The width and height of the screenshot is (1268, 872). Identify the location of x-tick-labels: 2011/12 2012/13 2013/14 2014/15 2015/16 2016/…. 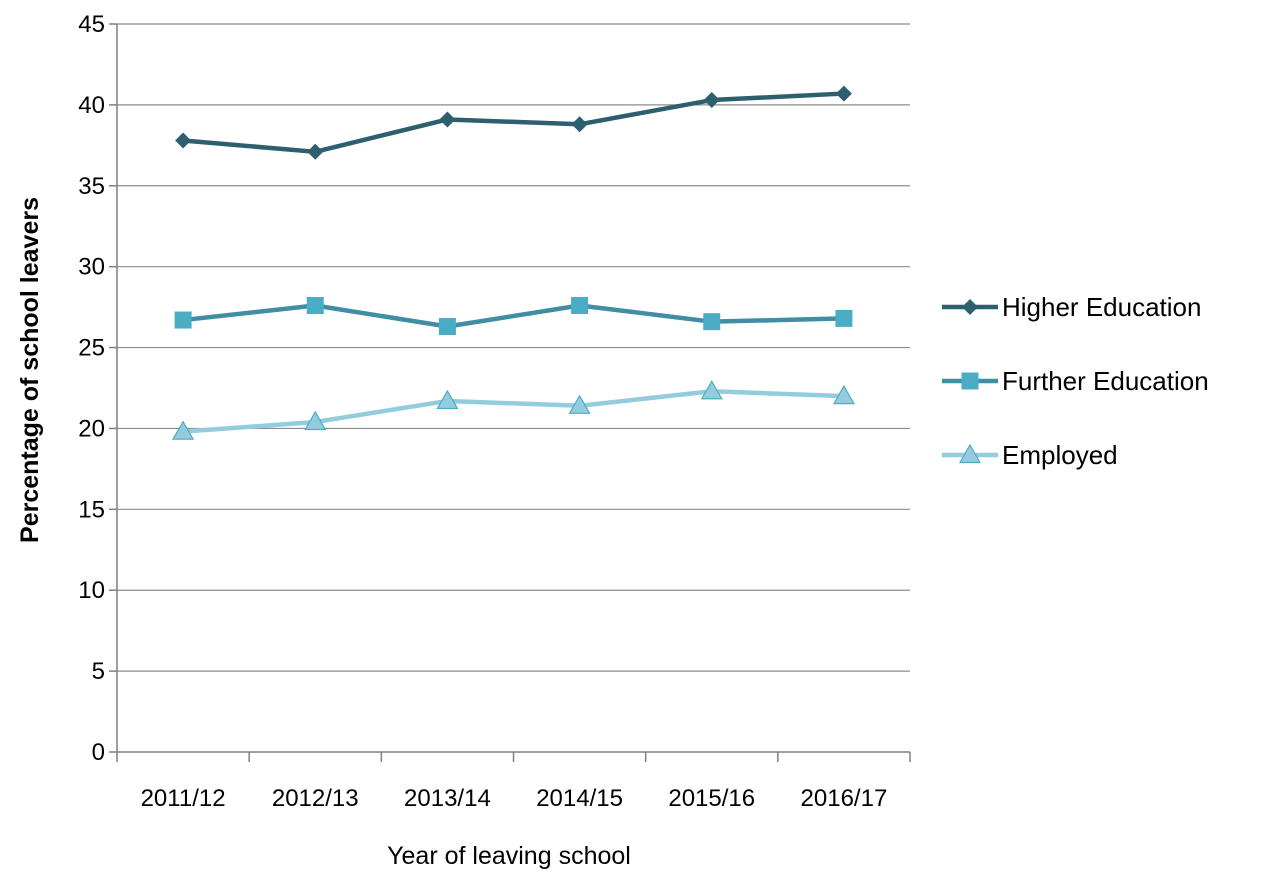
(514, 798).